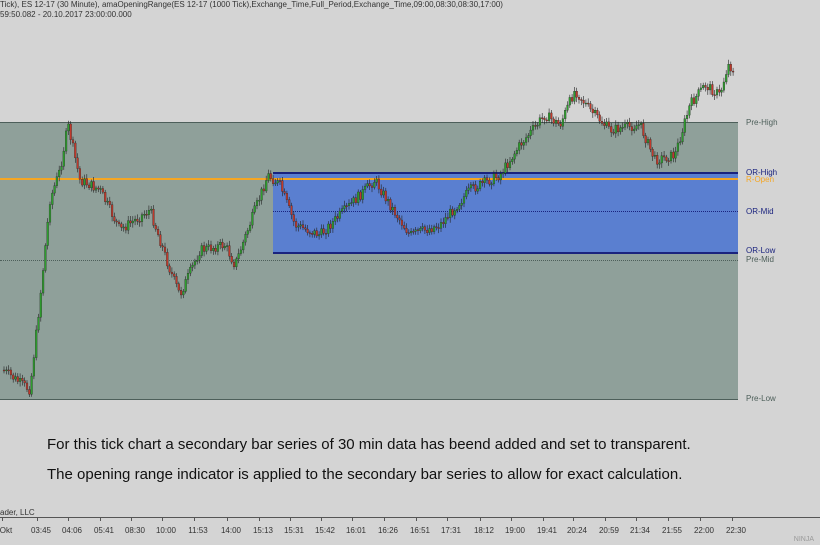 The image size is (820, 545). What do you see at coordinates (410, 517) in the screenshot?
I see `time-axis` at bounding box center [410, 517].